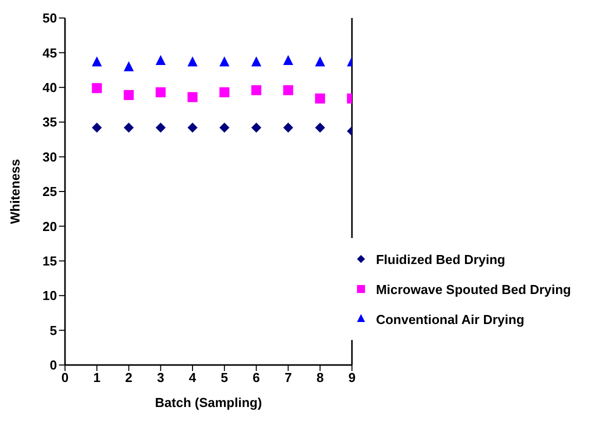 This screenshot has width=591, height=425. I want to click on x-tick-label: 5, so click(224, 378).